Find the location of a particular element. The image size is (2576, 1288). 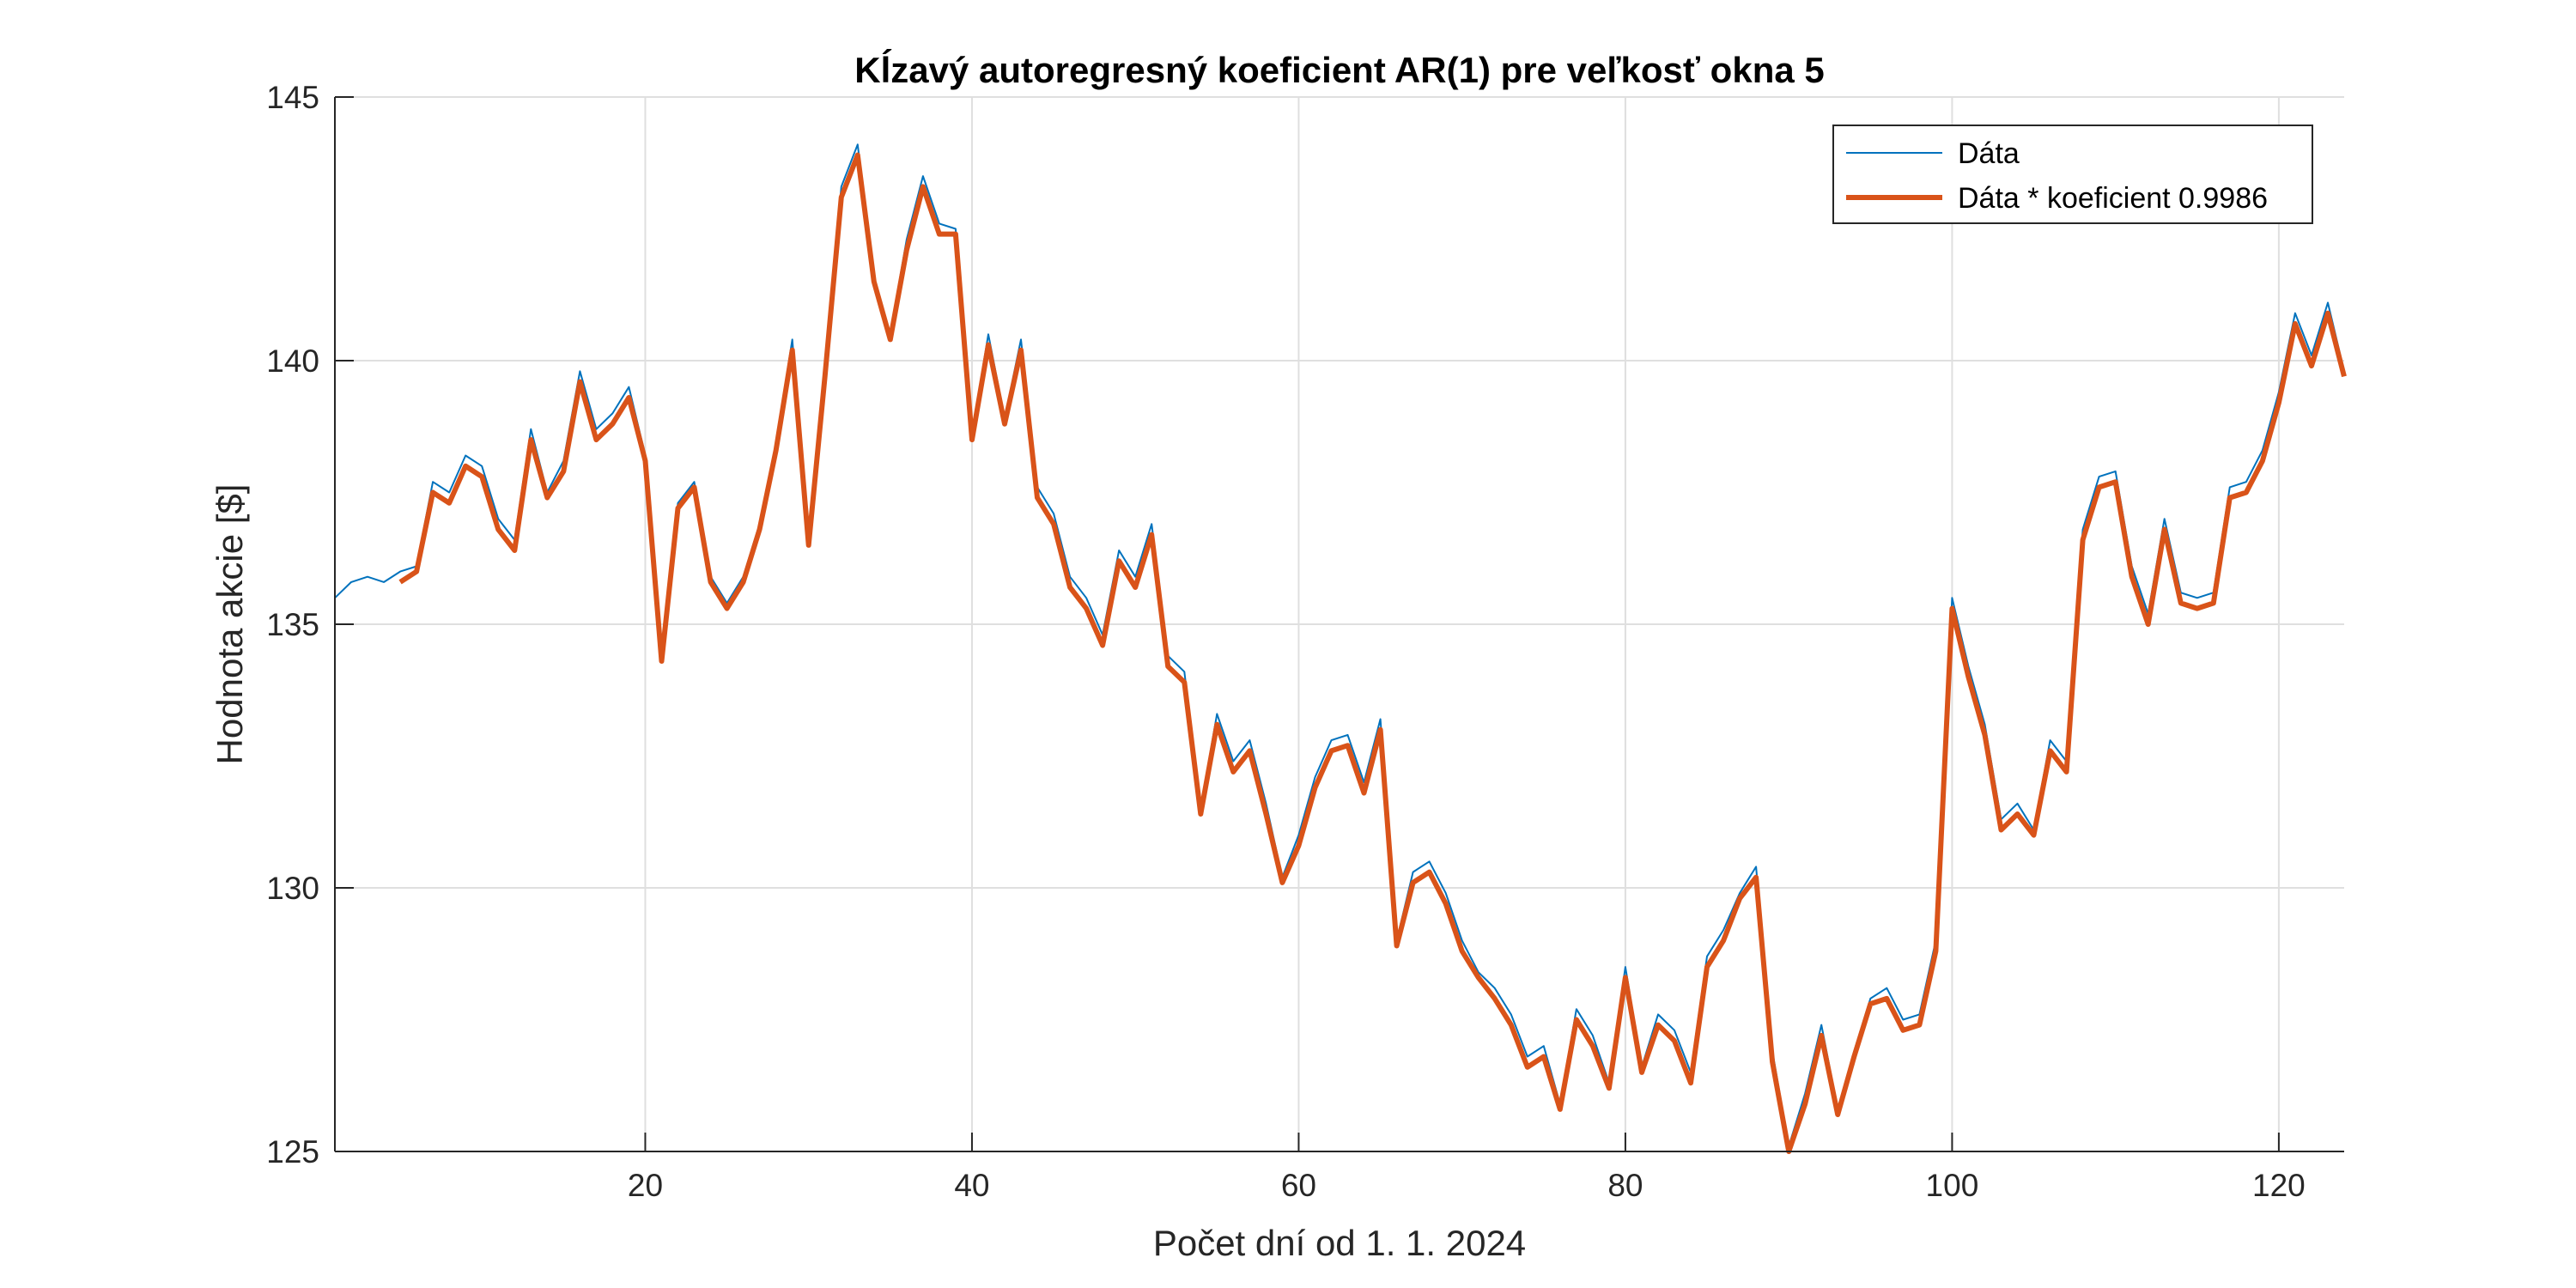

x-tick-label: 80 is located at coordinates (1625, 1185).